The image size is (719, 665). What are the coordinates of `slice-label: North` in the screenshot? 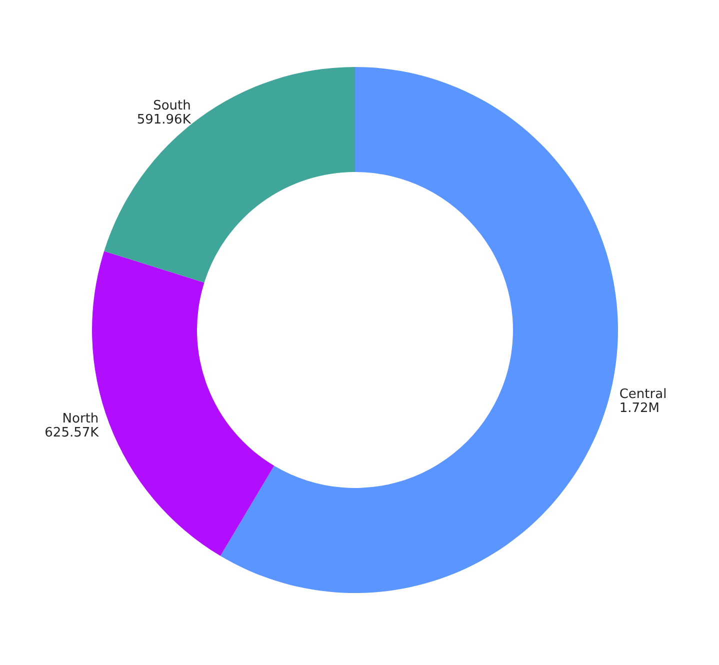 It's located at (80, 418).